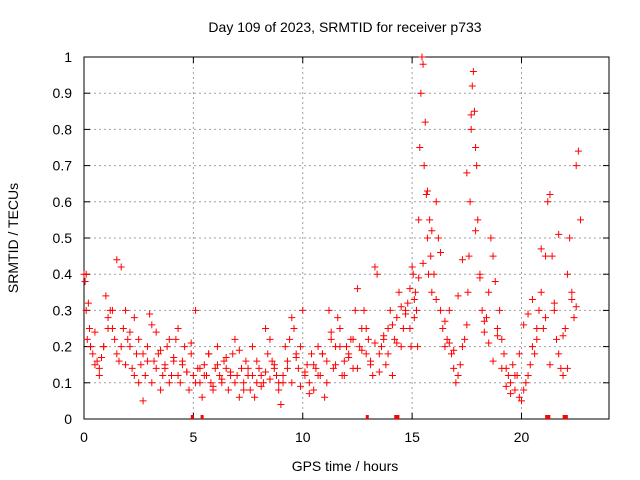 This screenshot has width=640, height=480. Describe the element at coordinates (63, 347) in the screenshot. I see `y-tick-label: 0.2` at that location.